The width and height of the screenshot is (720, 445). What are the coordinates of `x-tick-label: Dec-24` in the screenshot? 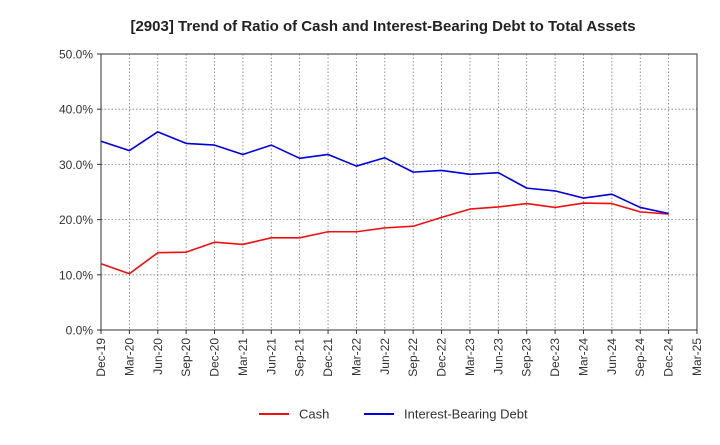 It's located at (669, 357).